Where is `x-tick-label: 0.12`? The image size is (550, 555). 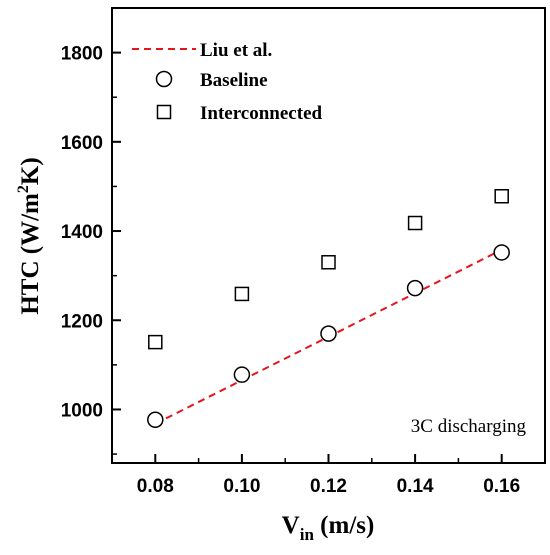
x-tick-label: 0.12 is located at coordinates (328, 486).